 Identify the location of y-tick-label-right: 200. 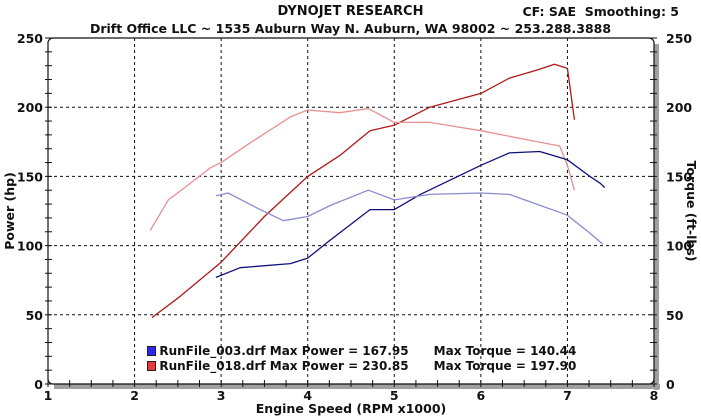
(679, 107).